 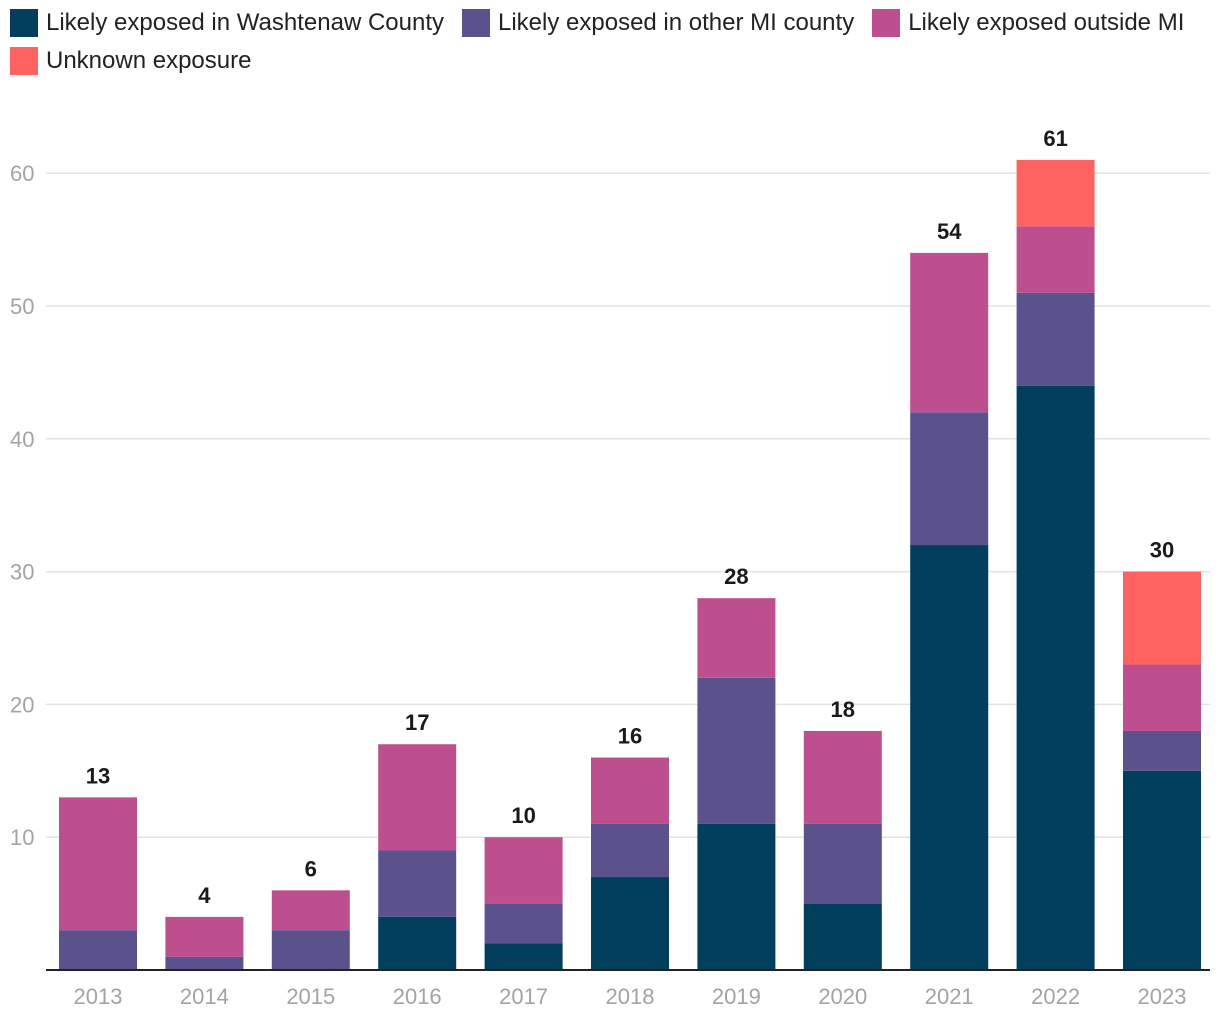 I want to click on legend-label: Likely exposed in Washtenaw County, so click(x=245, y=22).